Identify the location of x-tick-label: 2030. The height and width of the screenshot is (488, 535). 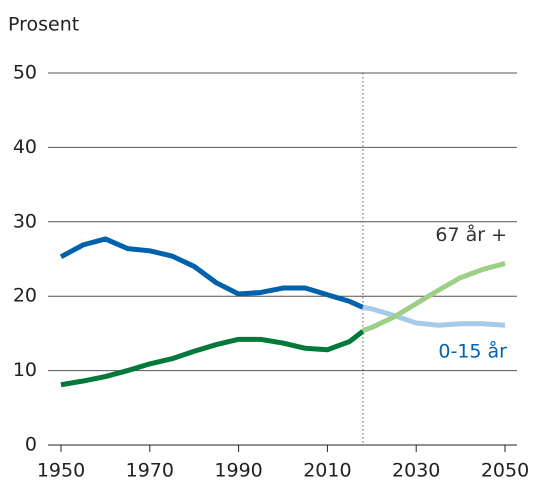
(416, 471).